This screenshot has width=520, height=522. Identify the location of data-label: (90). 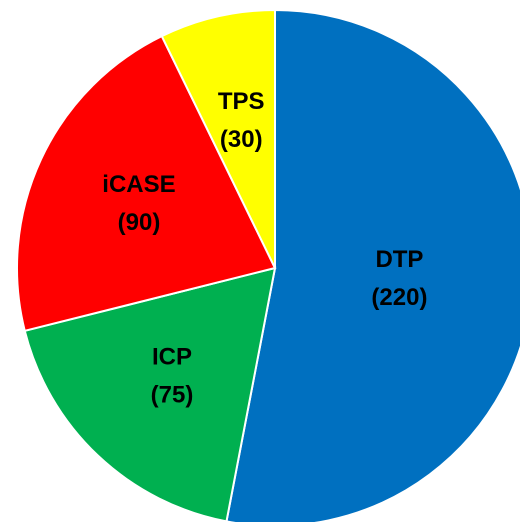
(139, 222).